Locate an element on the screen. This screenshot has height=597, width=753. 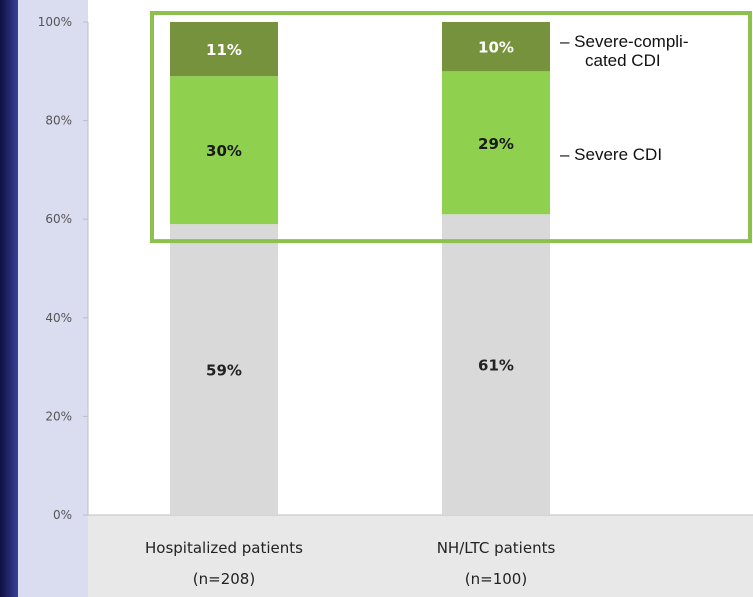
legend-entry: – Severe CDI is located at coordinates (611, 154).